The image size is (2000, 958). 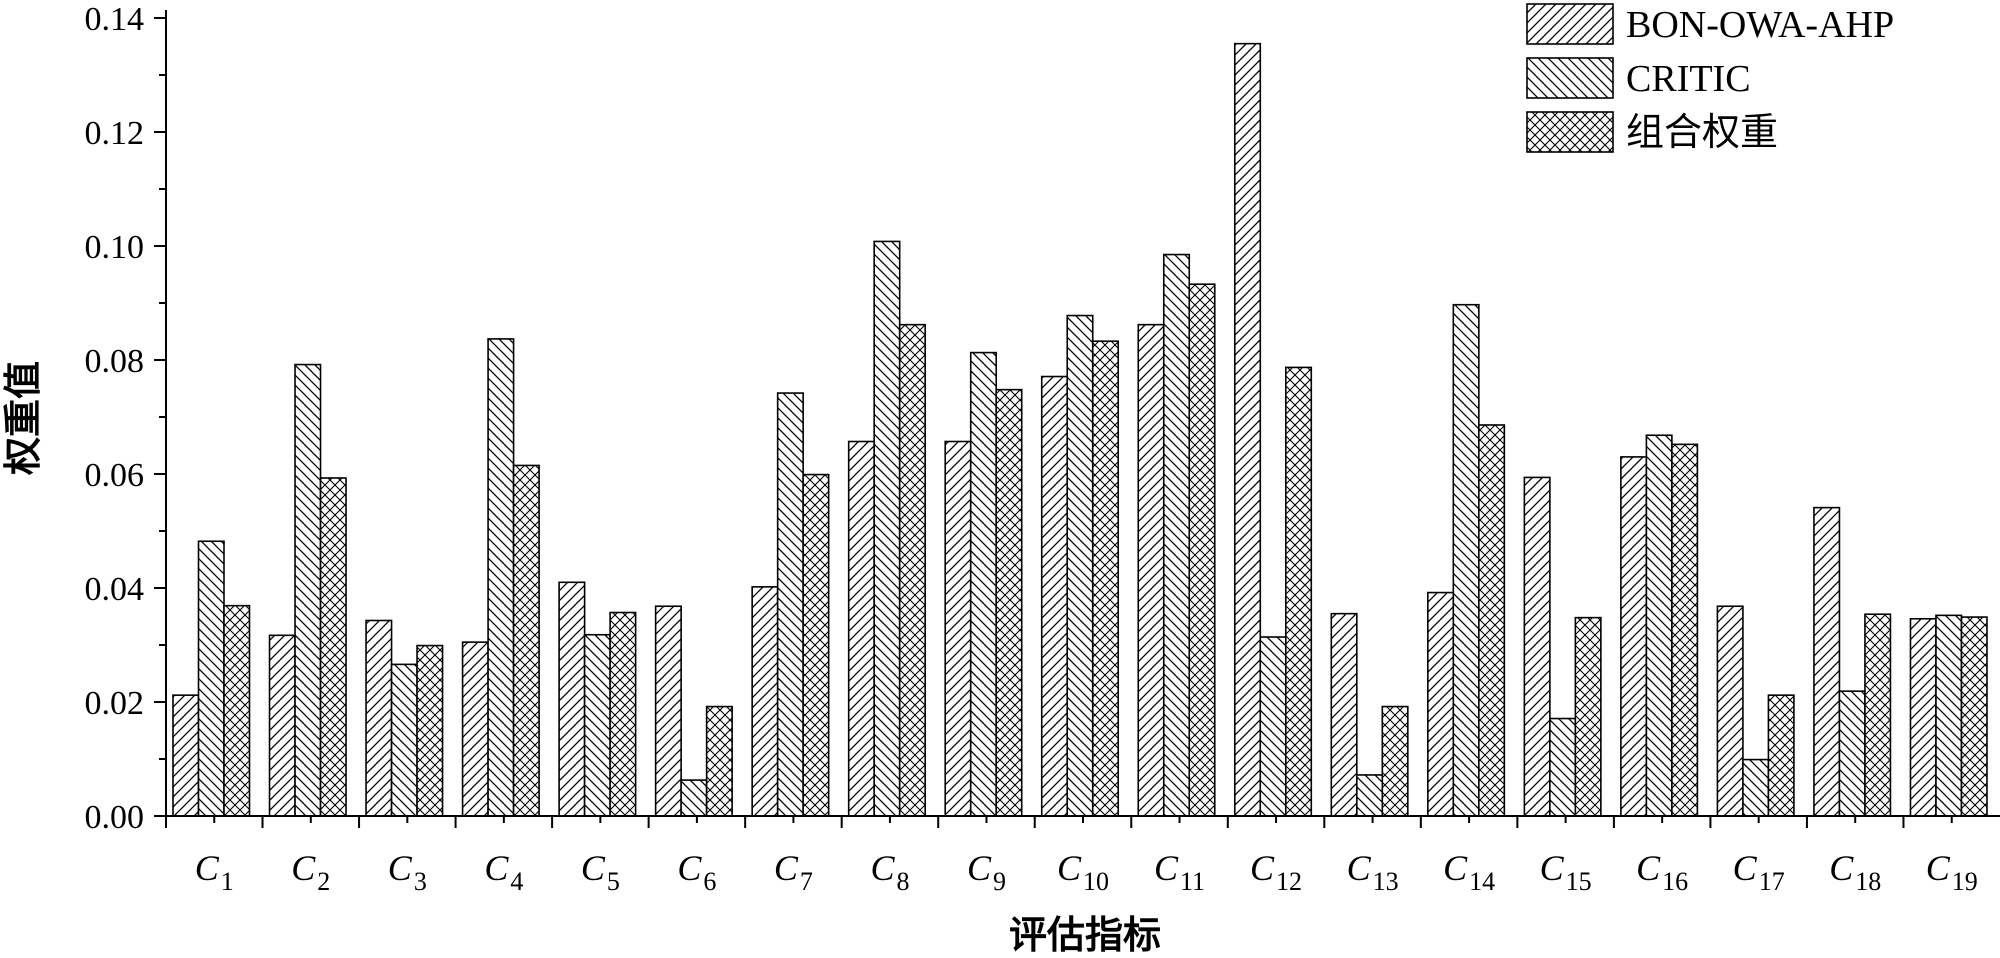 What do you see at coordinates (597, 725) in the screenshot?
I see `bar-CRITIC-C5` at bounding box center [597, 725].